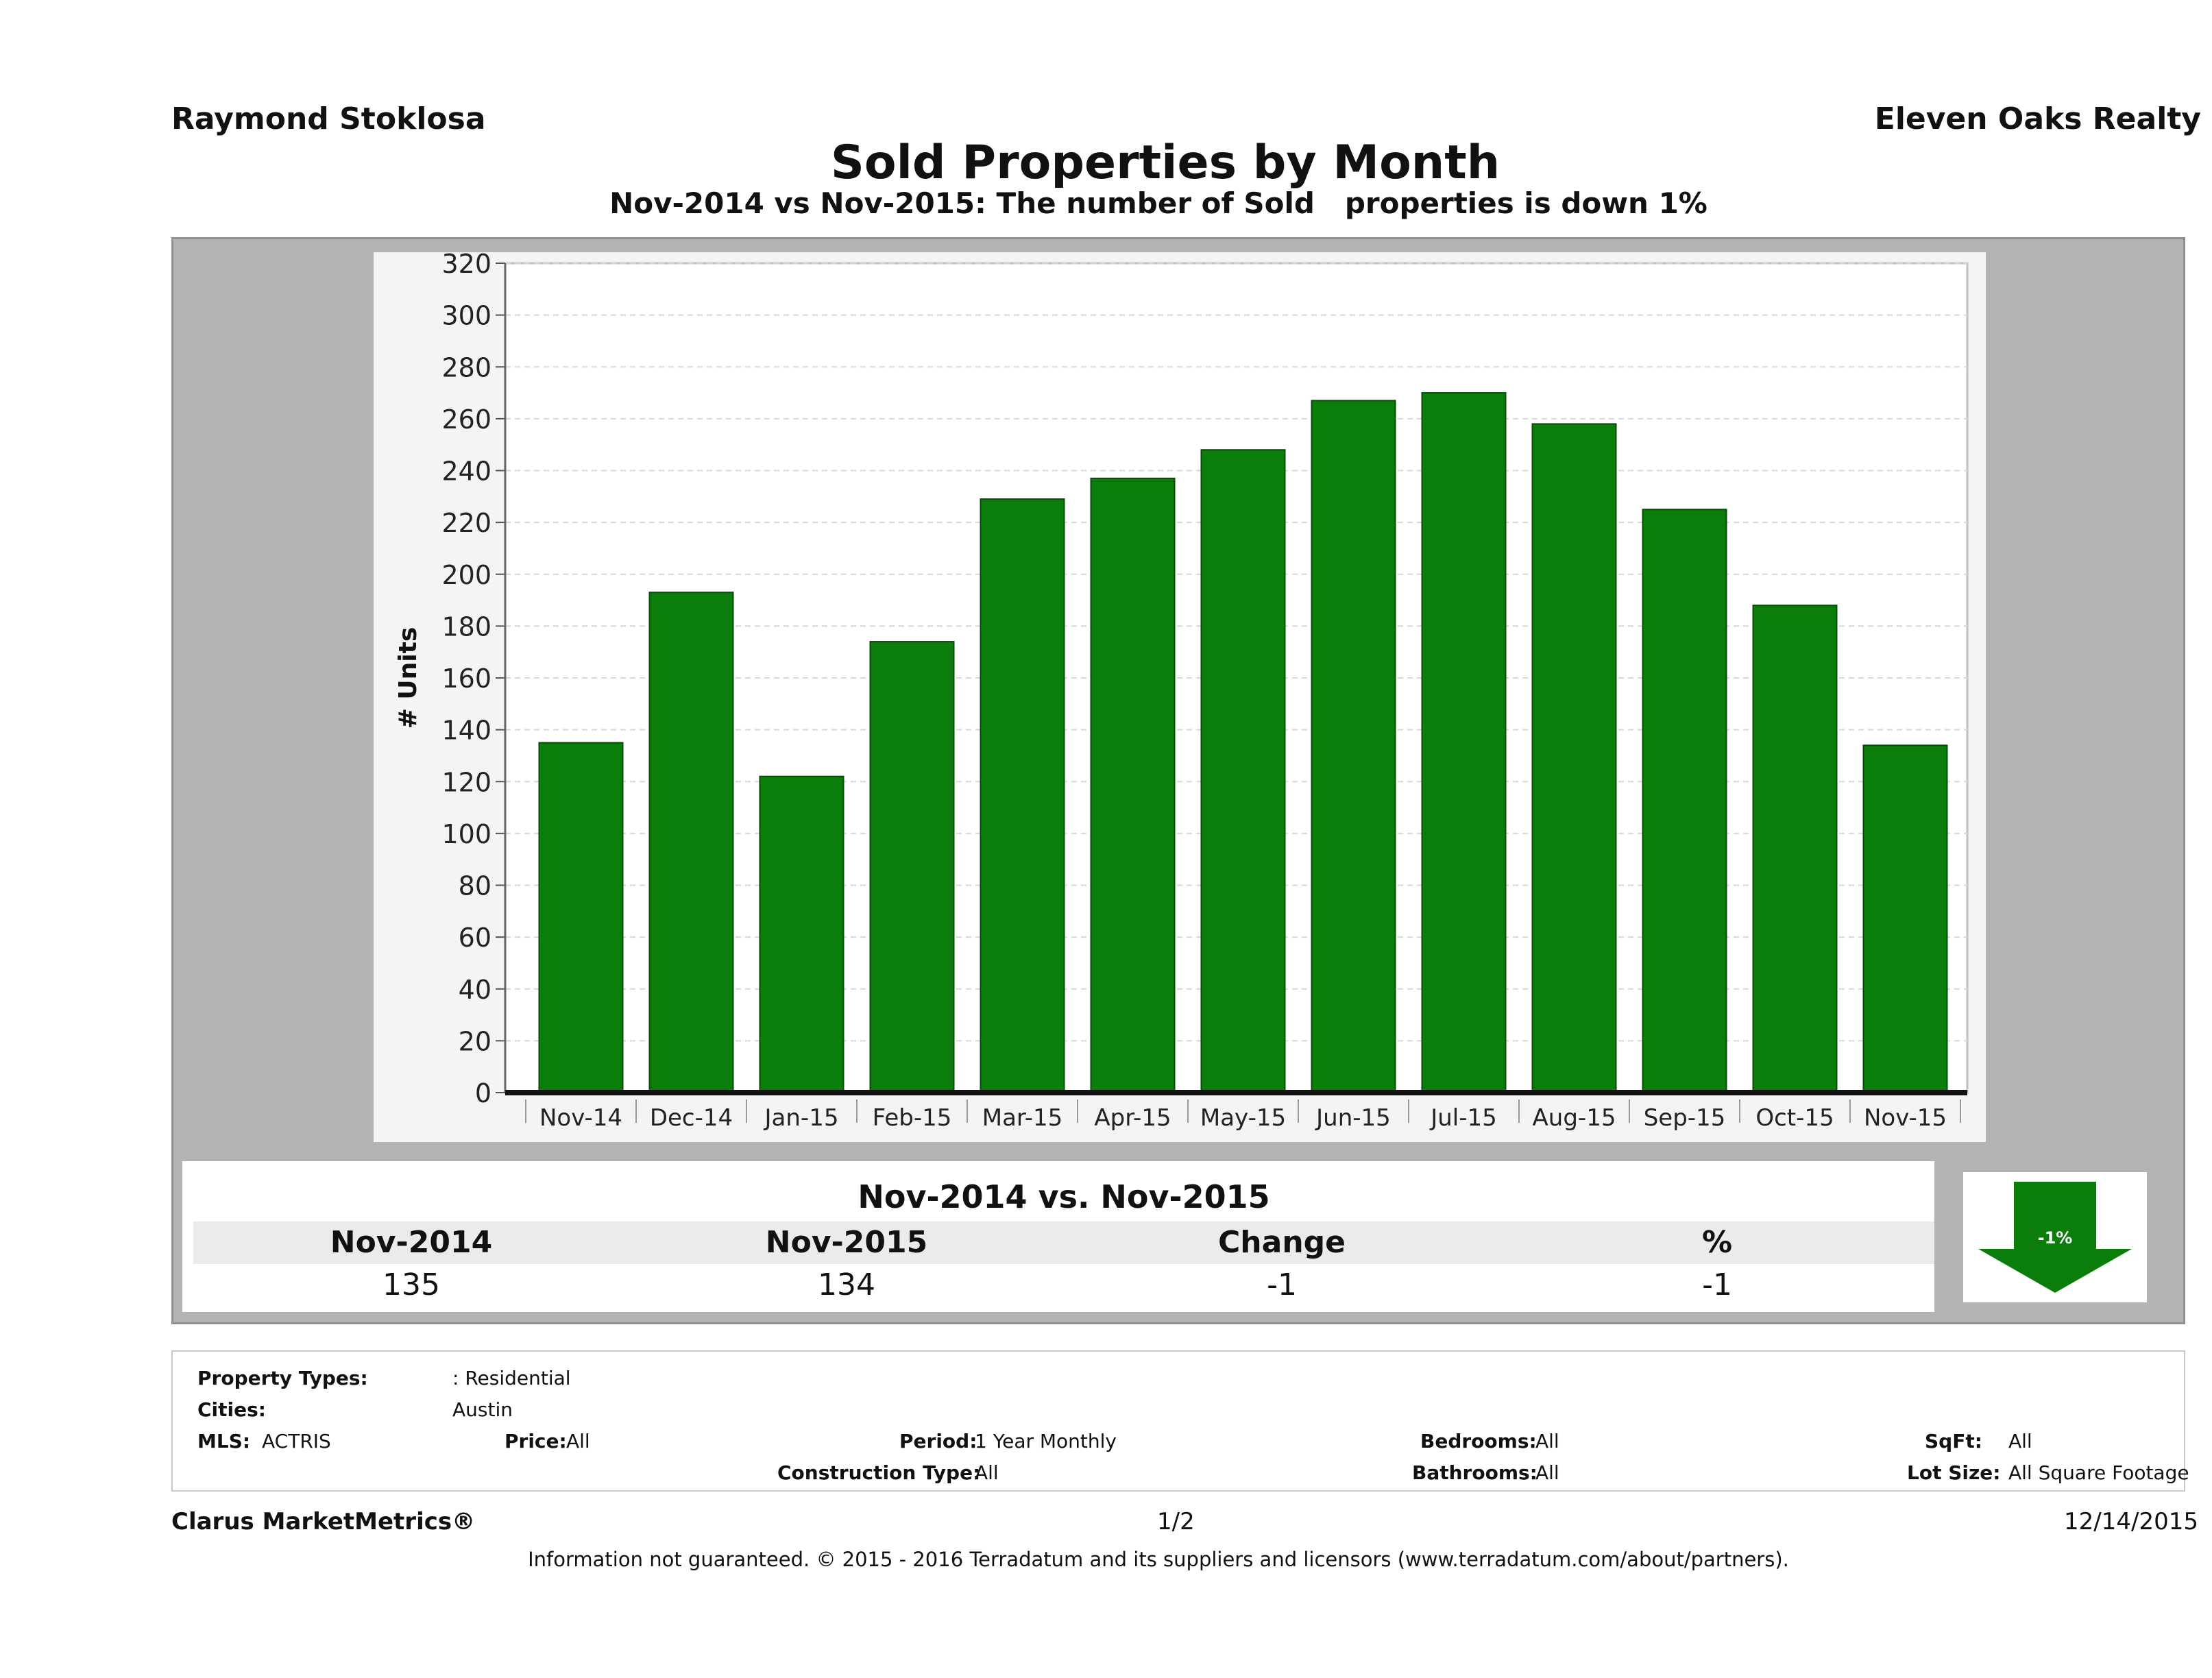 This screenshot has width=2212, height=1678. What do you see at coordinates (282, 1378) in the screenshot?
I see `property-types-label: Property Types:` at bounding box center [282, 1378].